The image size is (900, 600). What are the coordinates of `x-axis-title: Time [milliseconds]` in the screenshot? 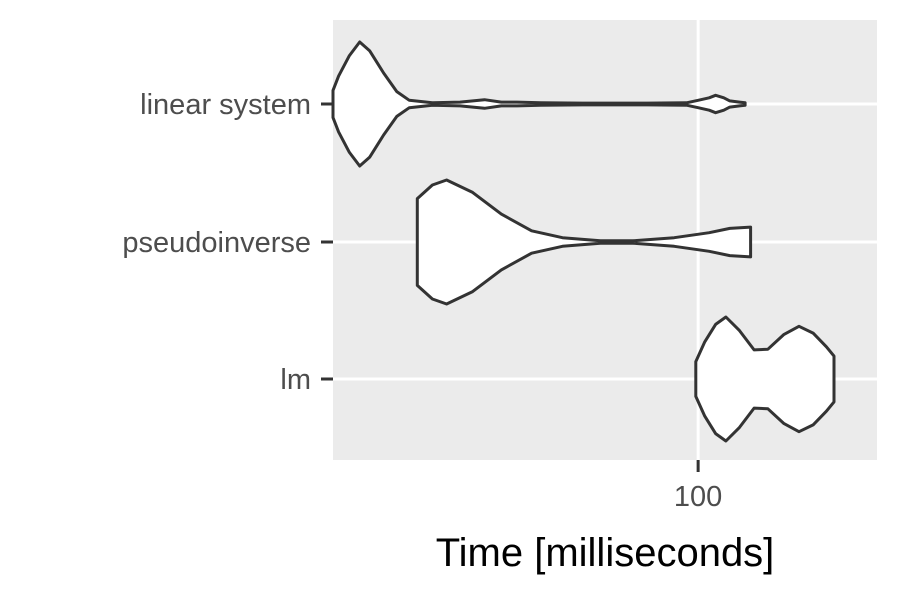 It's located at (605, 553).